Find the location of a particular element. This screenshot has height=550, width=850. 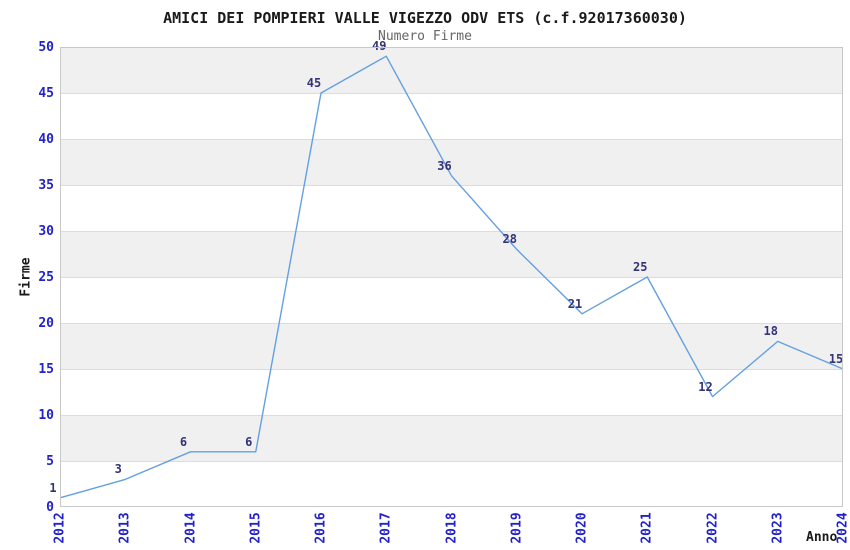

point-label: 25 is located at coordinates (640, 267).